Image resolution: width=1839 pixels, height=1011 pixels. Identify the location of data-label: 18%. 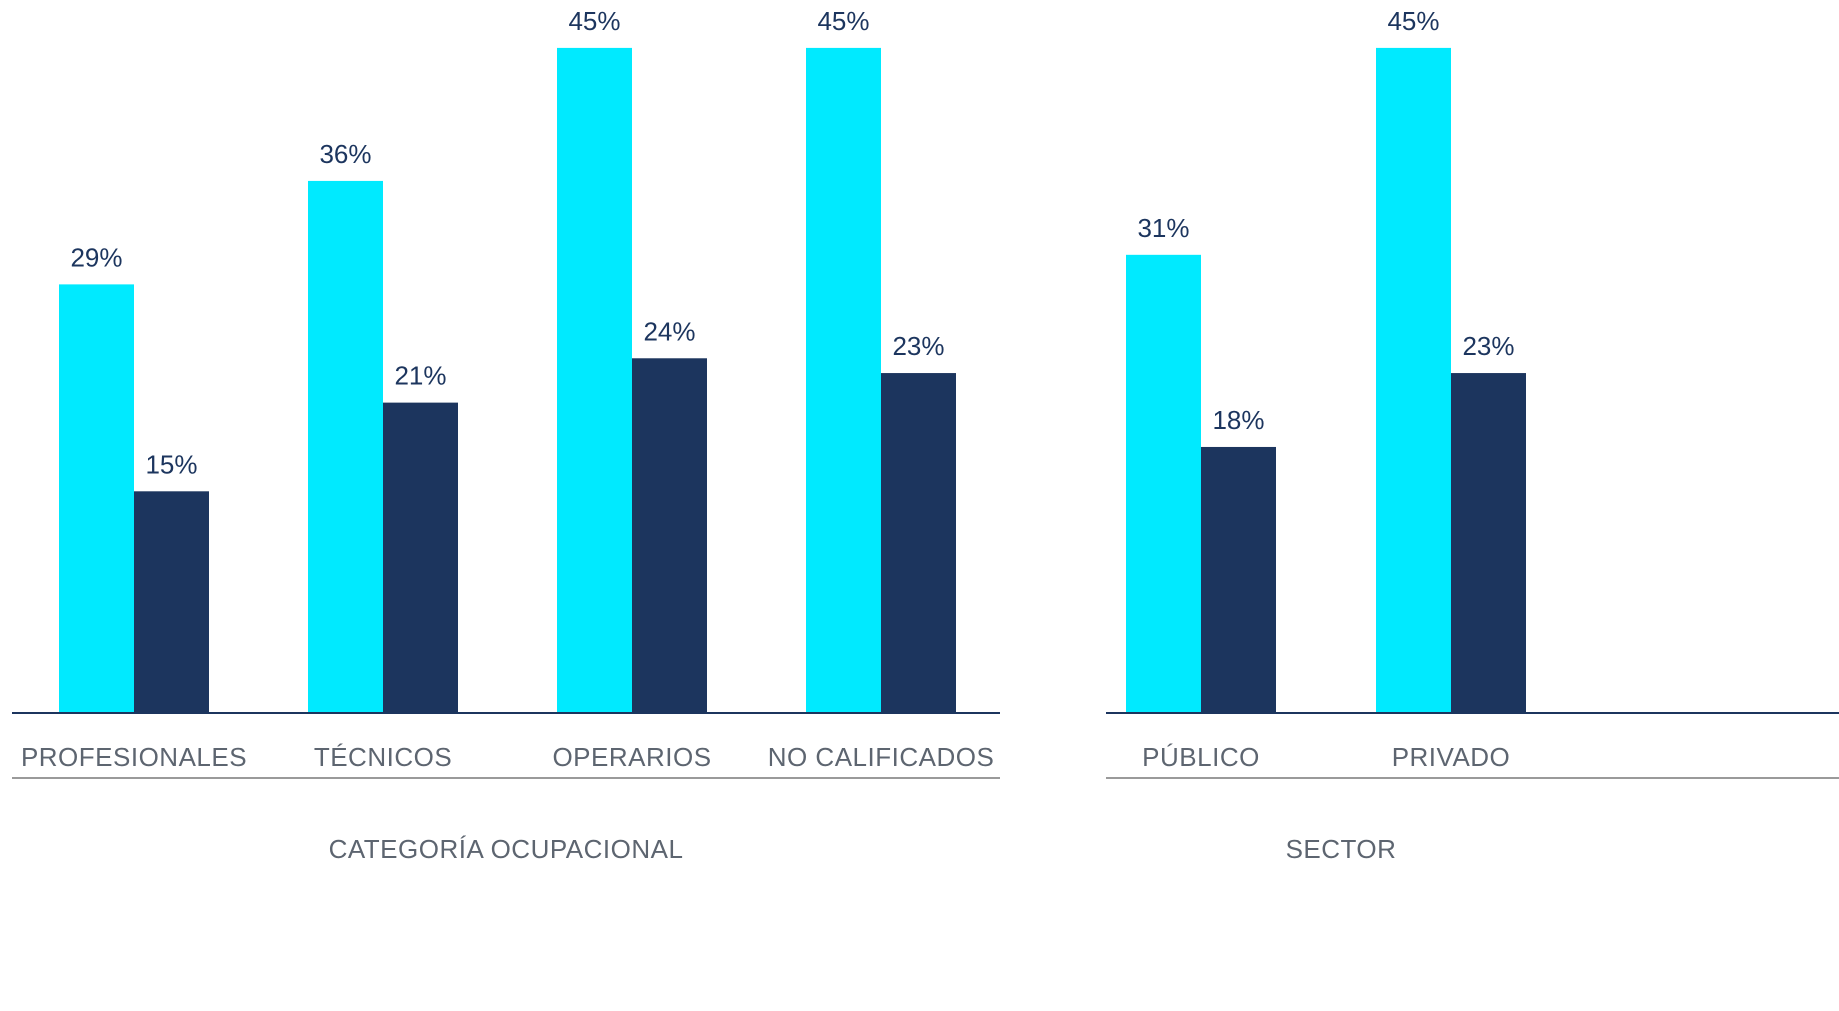
(1238, 420).